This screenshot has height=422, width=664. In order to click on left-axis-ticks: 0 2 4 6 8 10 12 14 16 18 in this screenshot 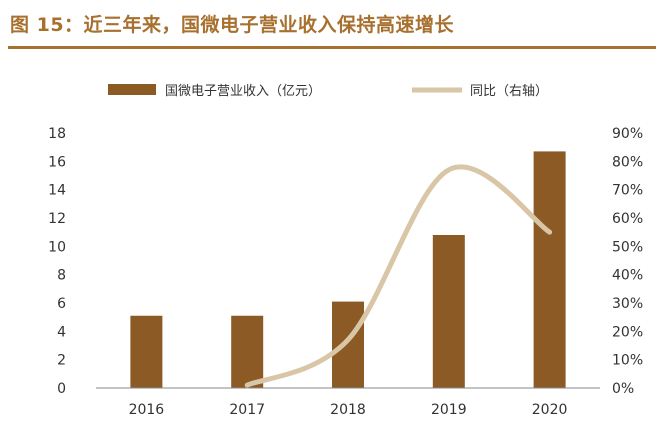, I will do `click(57, 261)`.